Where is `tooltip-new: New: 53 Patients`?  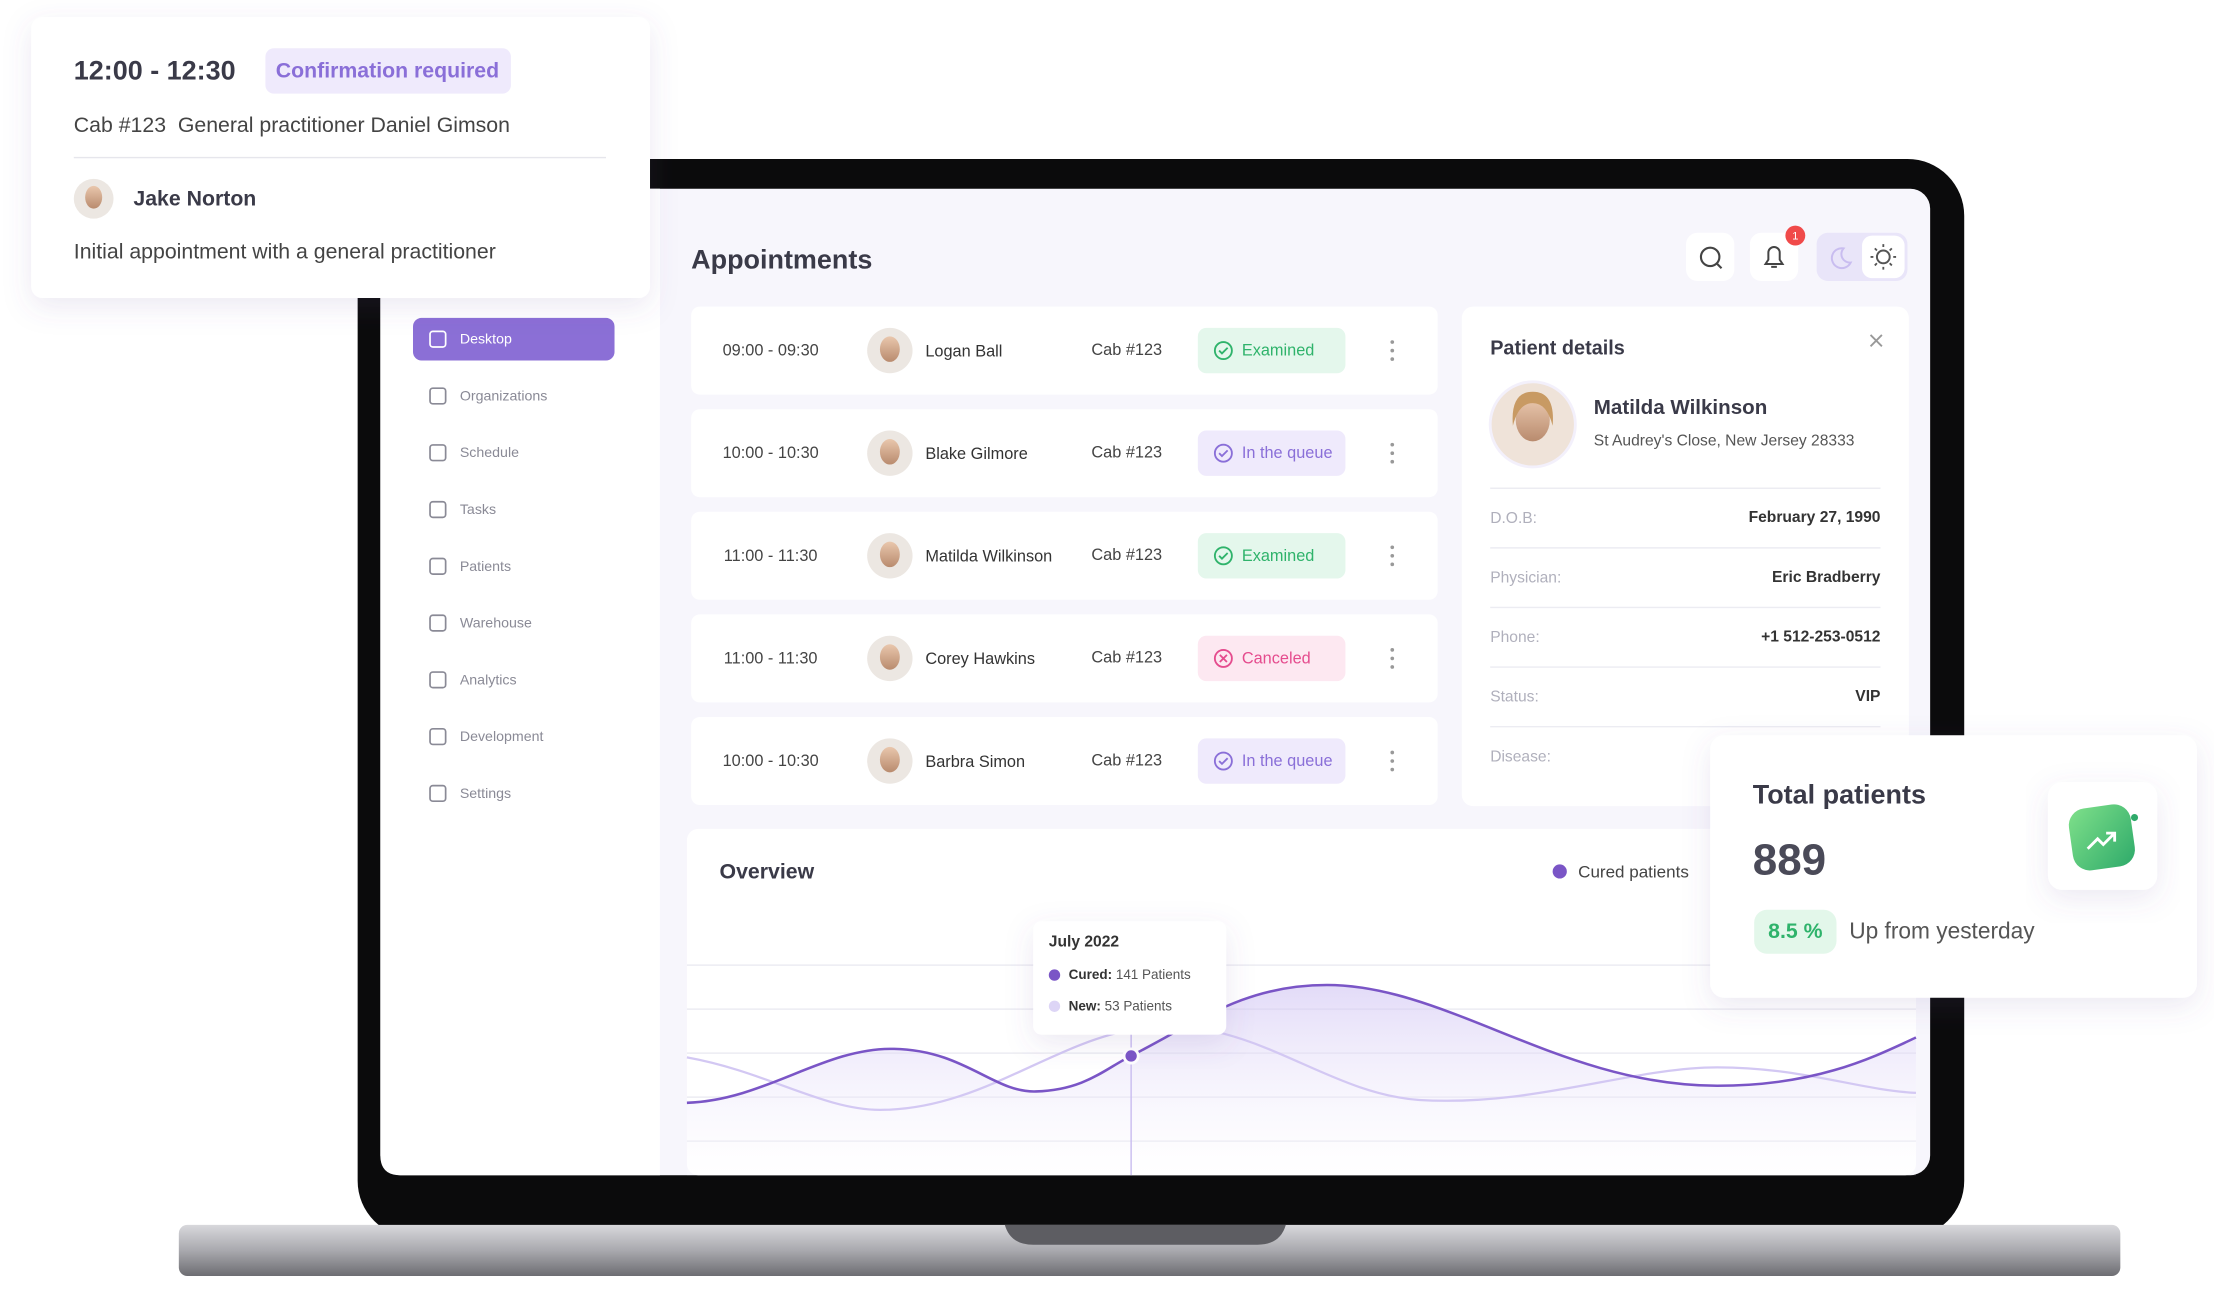 tooltip-new: New: 53 Patients is located at coordinates (1121, 1005).